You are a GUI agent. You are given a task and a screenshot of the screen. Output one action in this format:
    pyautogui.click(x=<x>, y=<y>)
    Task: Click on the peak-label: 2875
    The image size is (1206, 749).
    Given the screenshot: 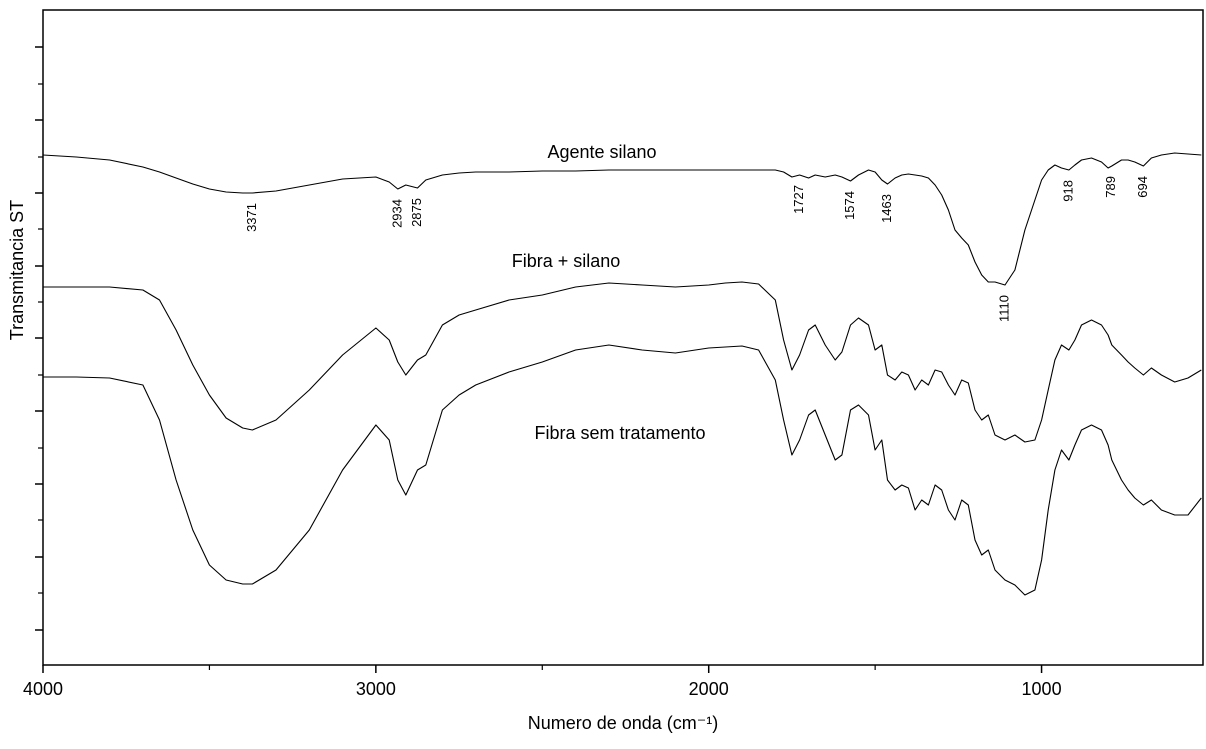 What is the action you would take?
    pyautogui.click(x=416, y=212)
    